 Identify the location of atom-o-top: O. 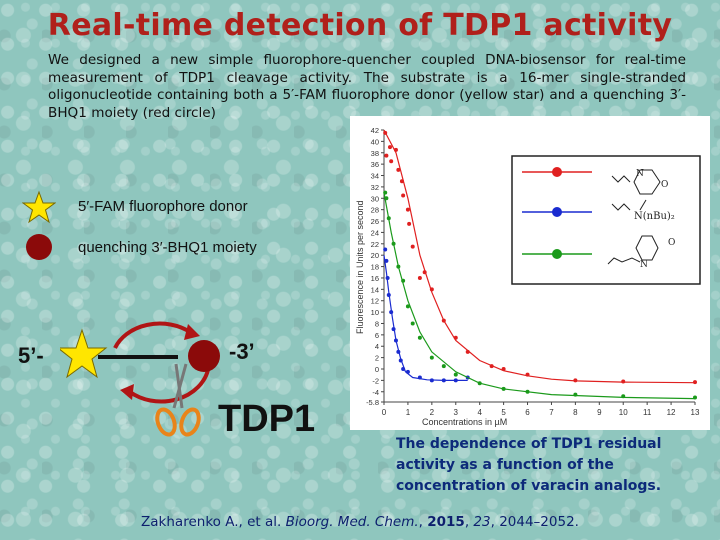
(664, 185).